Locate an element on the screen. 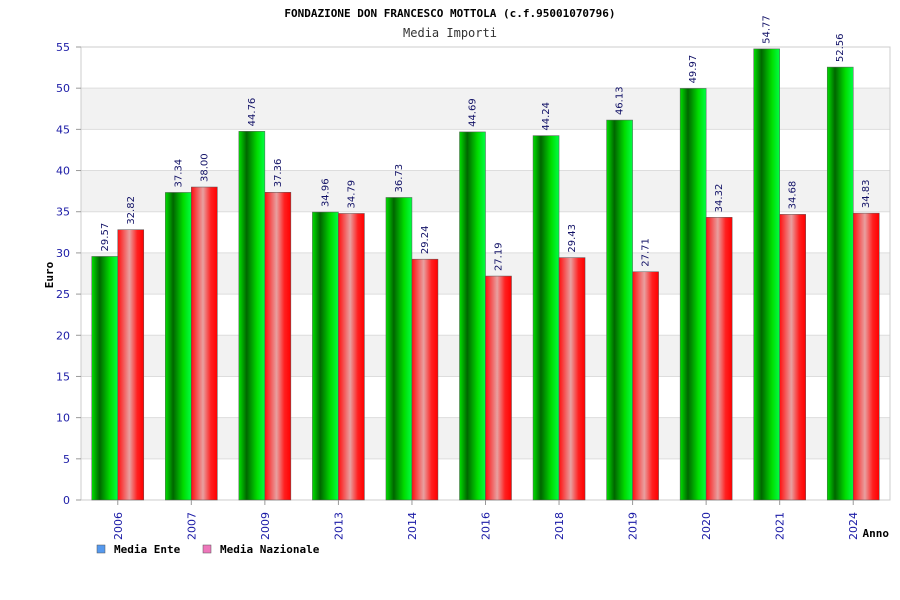  value-label: 44.76 is located at coordinates (252, 112).